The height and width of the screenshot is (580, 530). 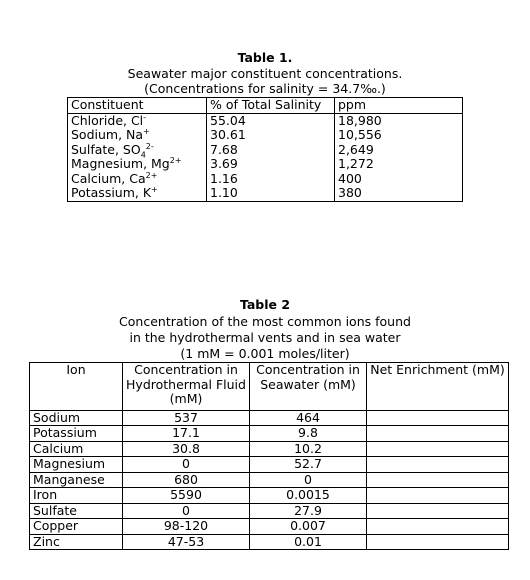 I want to click on table2-caption-line3: (1 mM = 0.001 moles/liter), so click(x=265, y=353).